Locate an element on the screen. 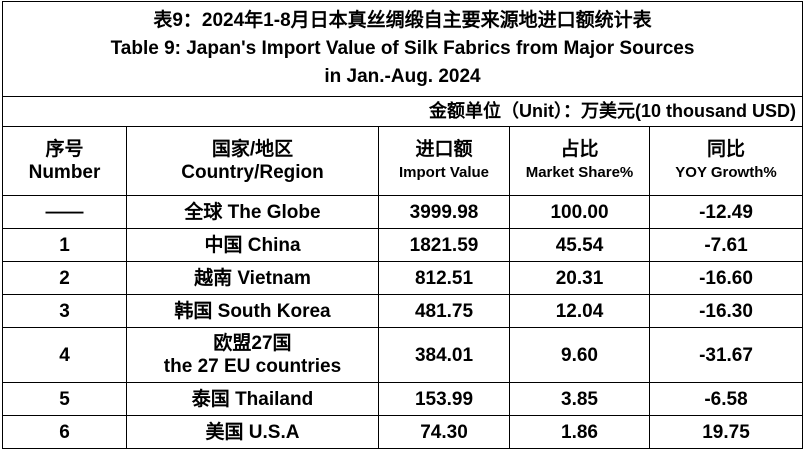  cell: -6.58 is located at coordinates (726, 399).